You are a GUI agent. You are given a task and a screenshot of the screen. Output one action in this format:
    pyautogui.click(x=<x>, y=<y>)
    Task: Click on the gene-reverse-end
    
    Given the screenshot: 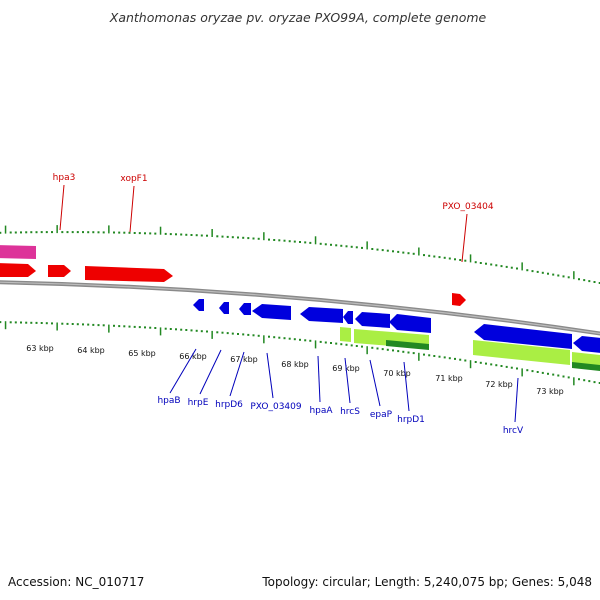 What is the action you would take?
    pyautogui.click(x=586, y=345)
    